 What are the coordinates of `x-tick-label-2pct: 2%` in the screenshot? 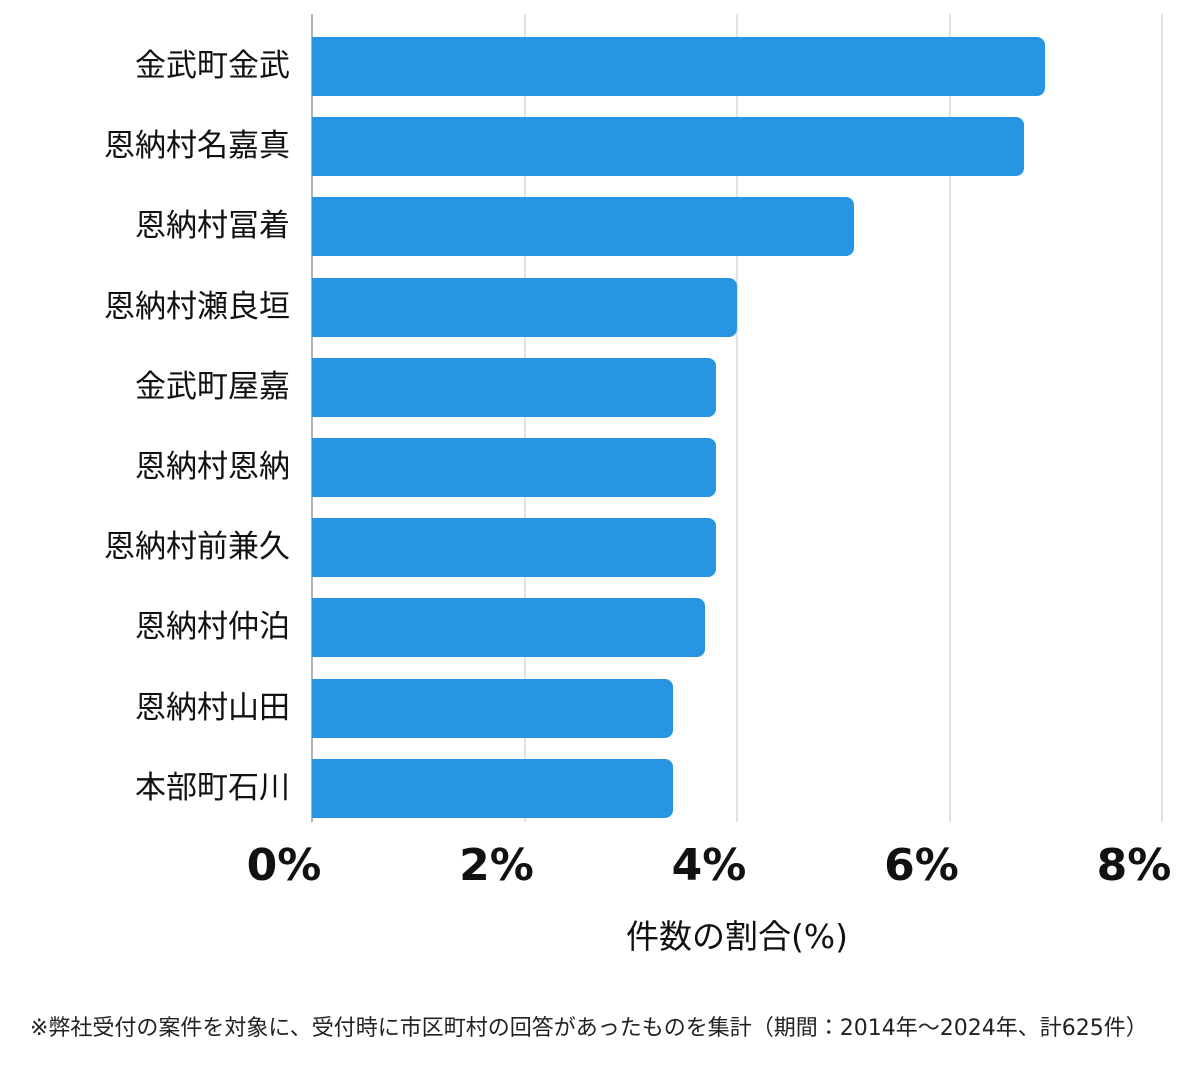 It's located at (496, 865).